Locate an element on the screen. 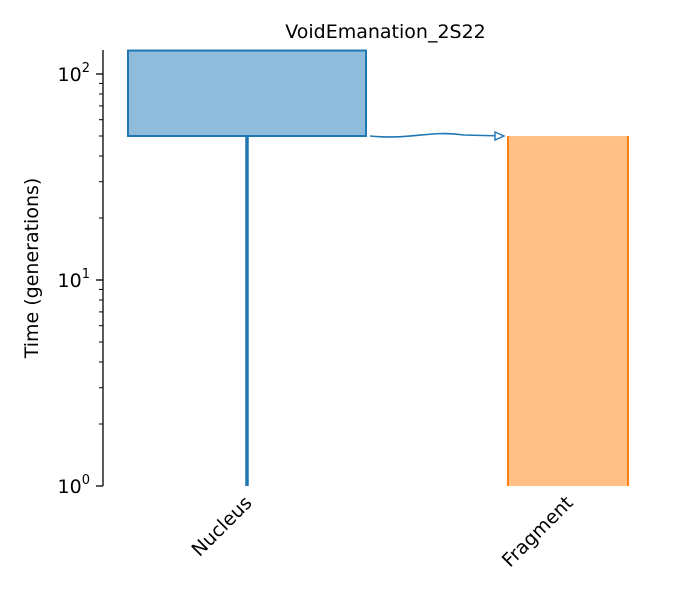  y-axis-label: Time (generations) is located at coordinates (32, 269).